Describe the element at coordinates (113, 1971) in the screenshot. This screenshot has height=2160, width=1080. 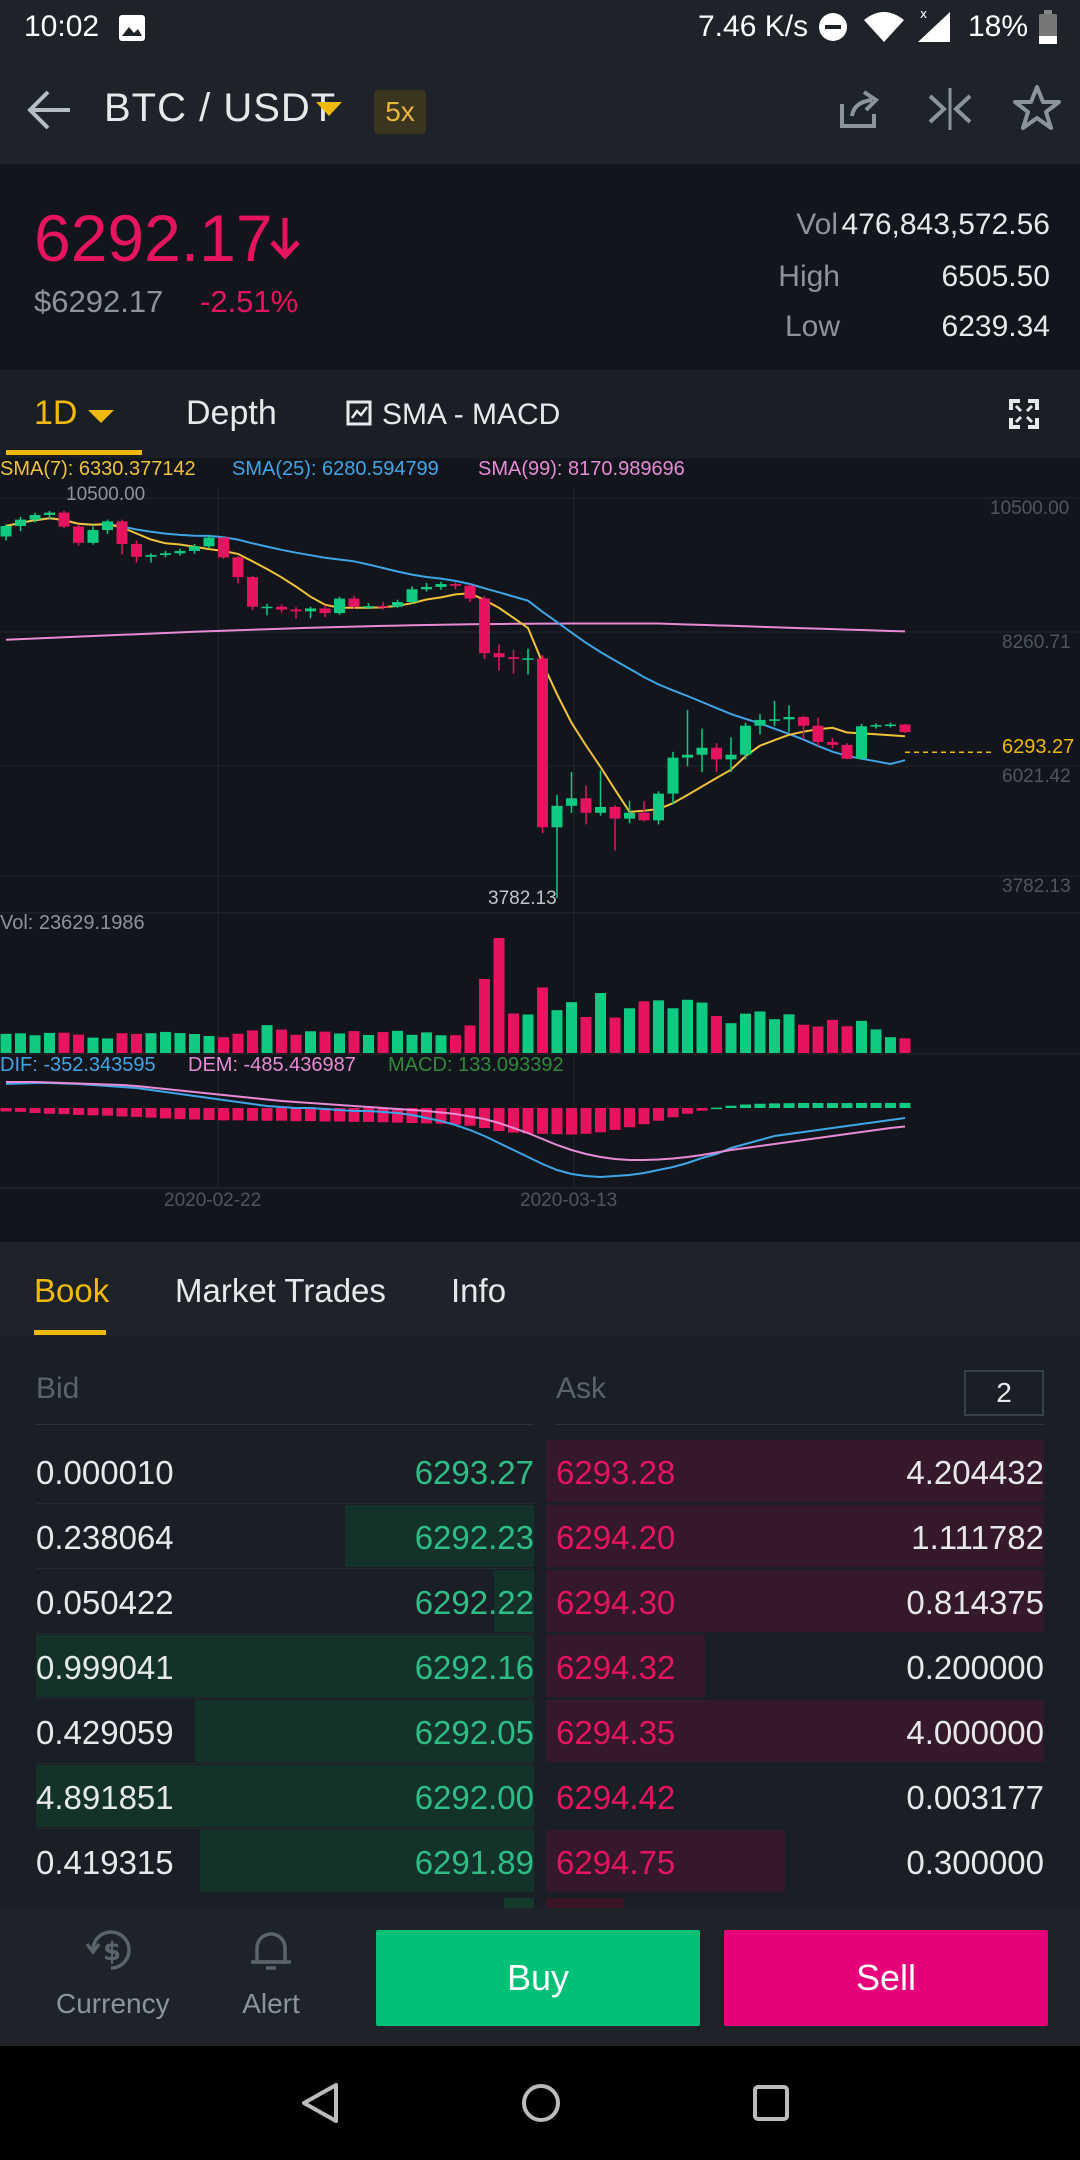
I see `currency-button: $ Currency` at that location.